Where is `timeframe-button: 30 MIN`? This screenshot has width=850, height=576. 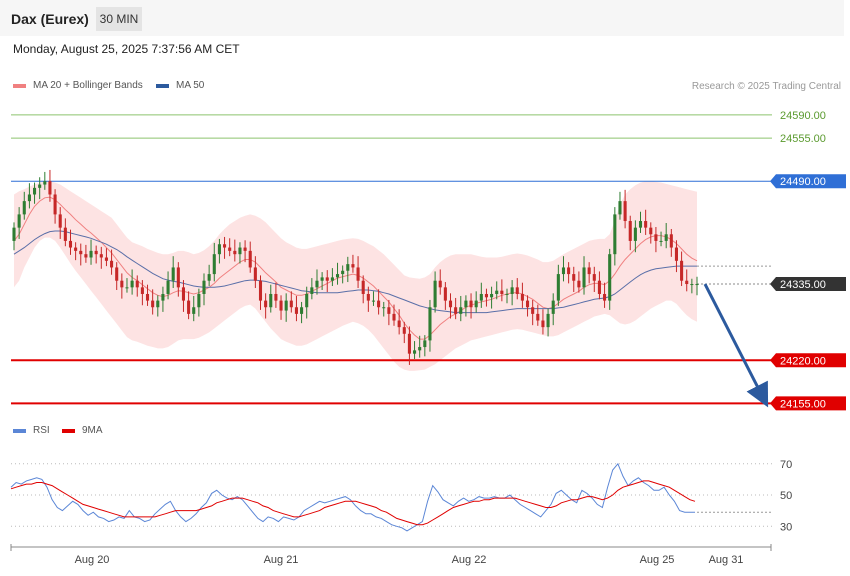
timeframe-button: 30 MIN is located at coordinates (119, 19).